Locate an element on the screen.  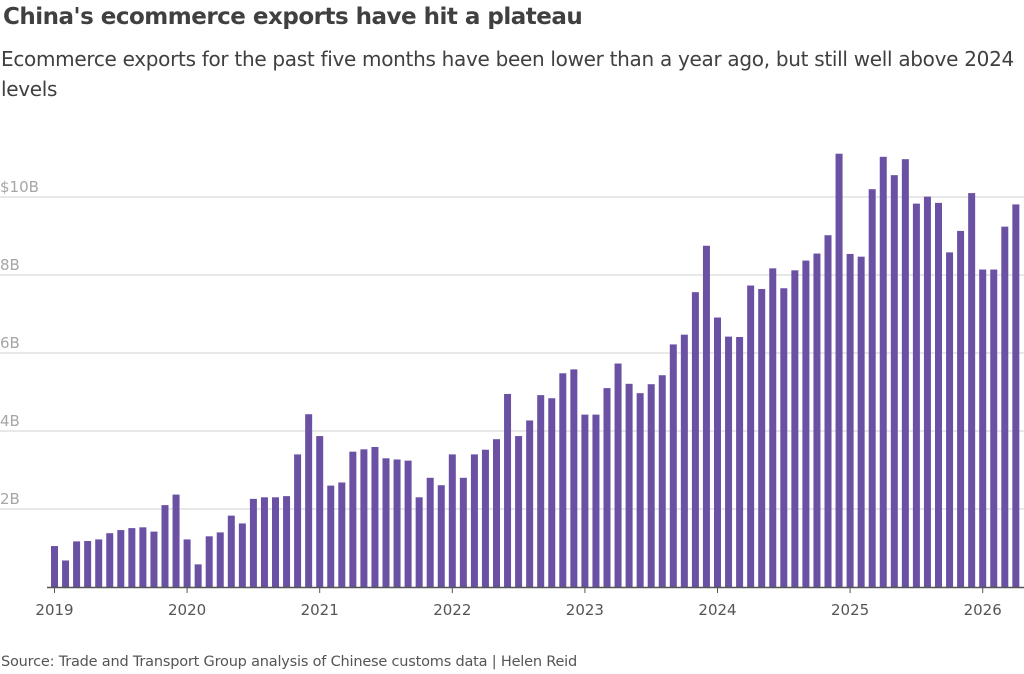
x-tick-label: 2024 is located at coordinates (717, 610).